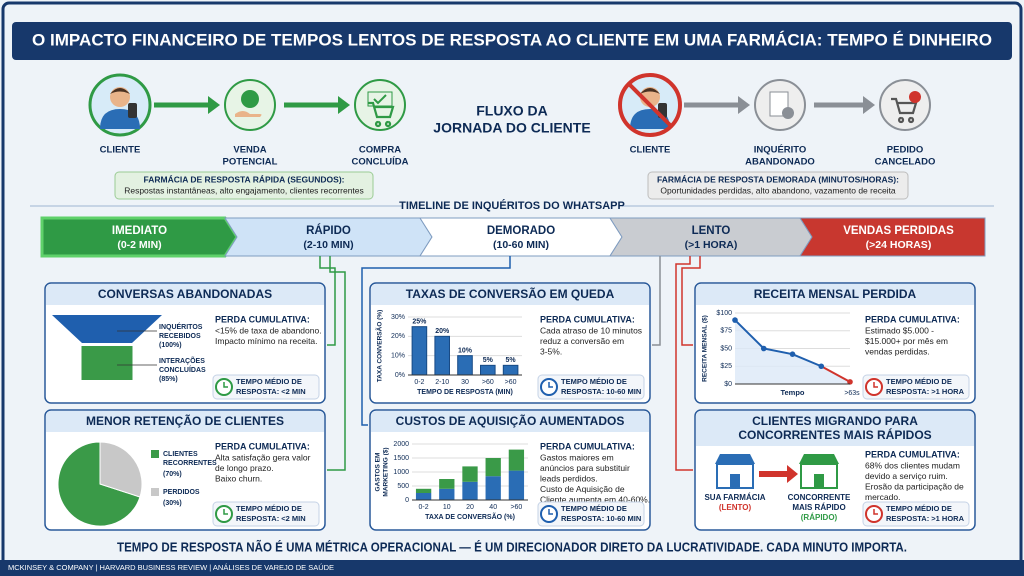 The width and height of the screenshot is (1024, 576). I want to click on timeline-title: TIMELINE DE INQUÉRITOS DO WHATSAPP, so click(512, 205).